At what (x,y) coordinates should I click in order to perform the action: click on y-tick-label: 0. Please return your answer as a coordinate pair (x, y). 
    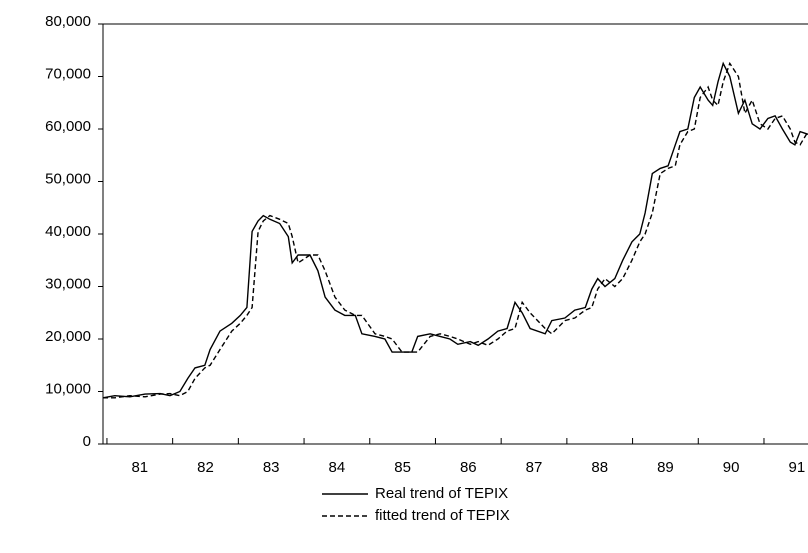
    Looking at the image, I should click on (87, 441).